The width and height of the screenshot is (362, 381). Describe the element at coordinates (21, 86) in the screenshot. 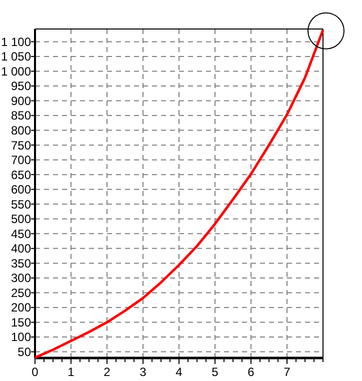

I see `y-tick-label: 950` at that location.